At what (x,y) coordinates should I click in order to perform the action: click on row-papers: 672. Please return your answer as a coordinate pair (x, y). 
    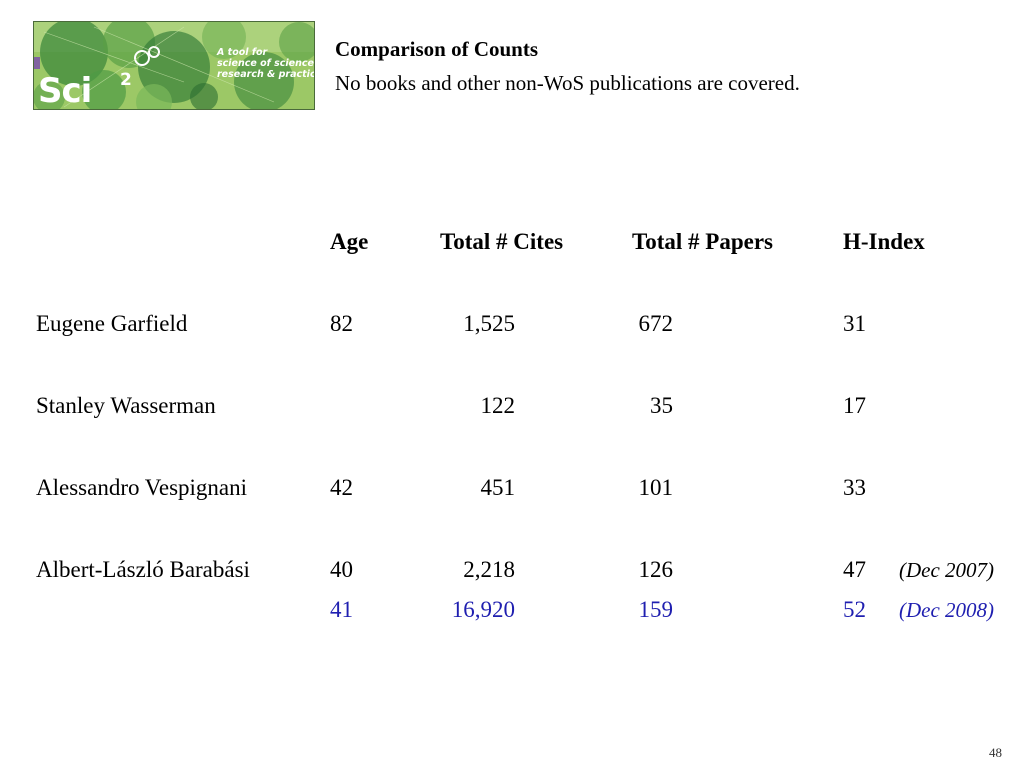
    Looking at the image, I should click on (656, 323).